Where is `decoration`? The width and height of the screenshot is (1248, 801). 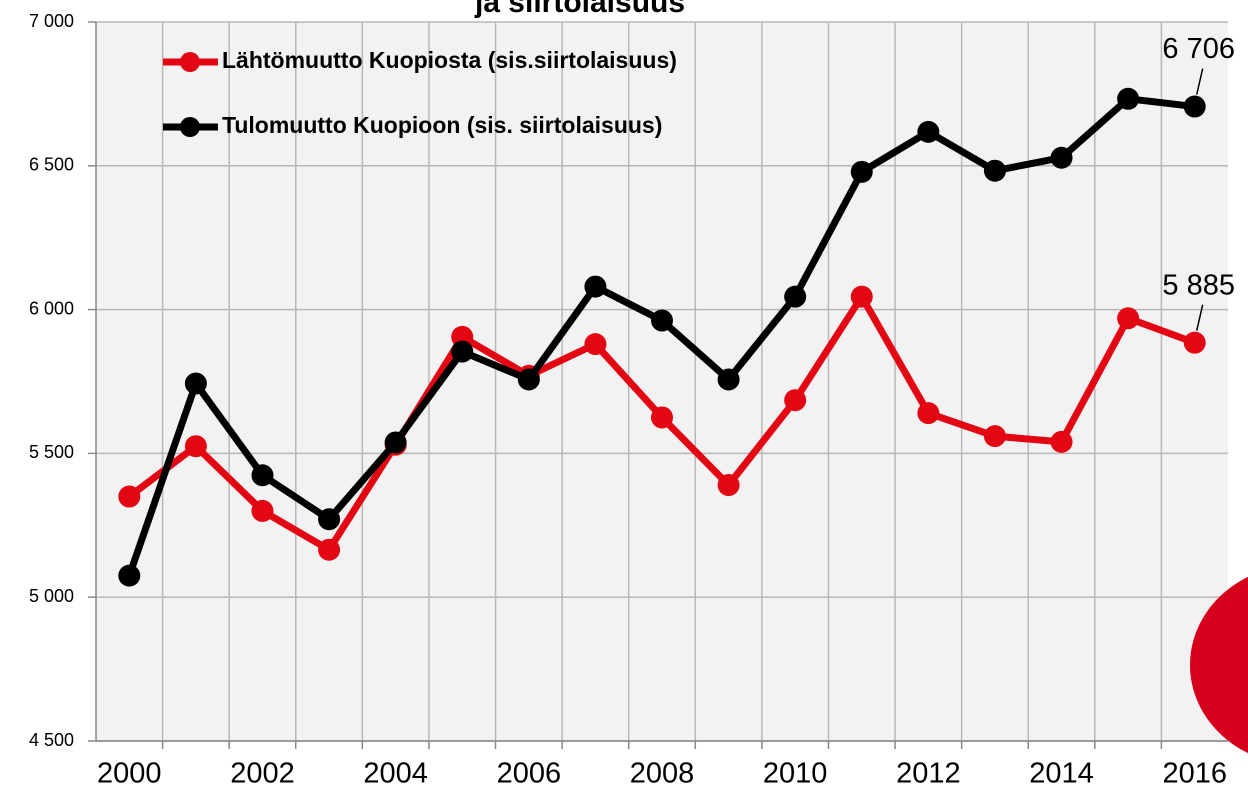 decoration is located at coordinates (1219, 665).